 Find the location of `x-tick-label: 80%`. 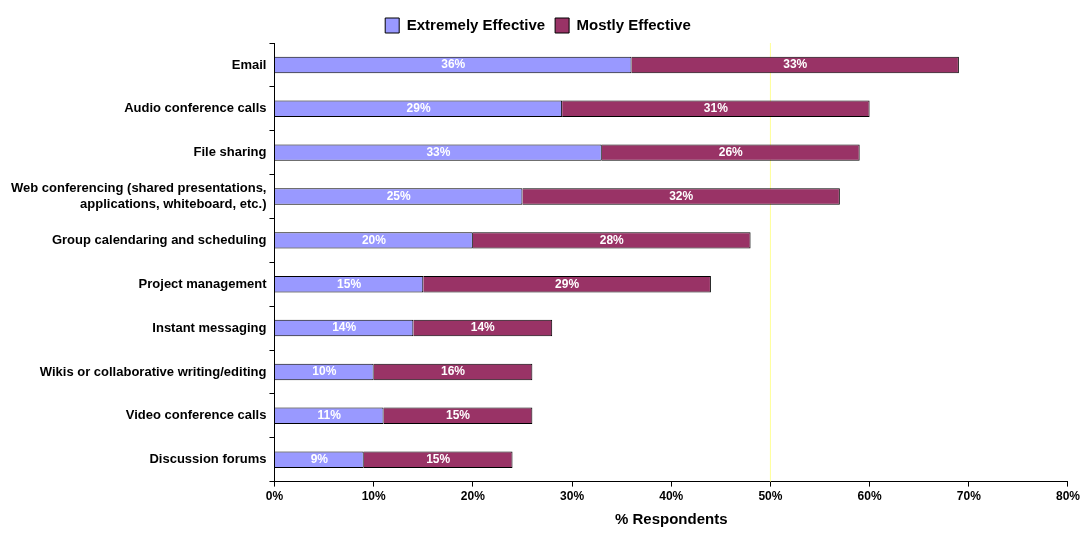

x-tick-label: 80% is located at coordinates (1068, 496).